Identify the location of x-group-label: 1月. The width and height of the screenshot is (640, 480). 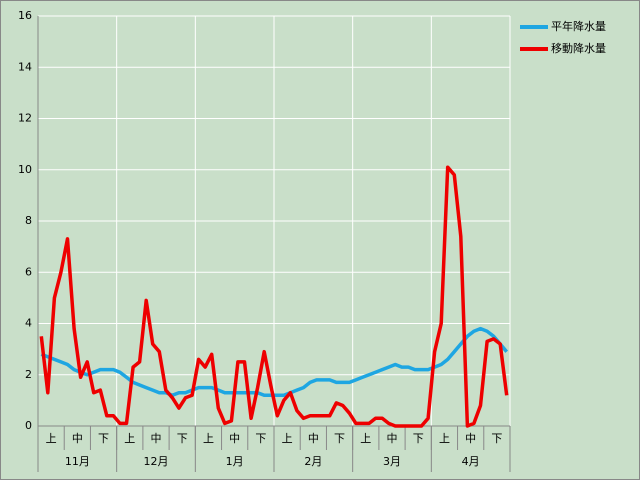
(235, 461).